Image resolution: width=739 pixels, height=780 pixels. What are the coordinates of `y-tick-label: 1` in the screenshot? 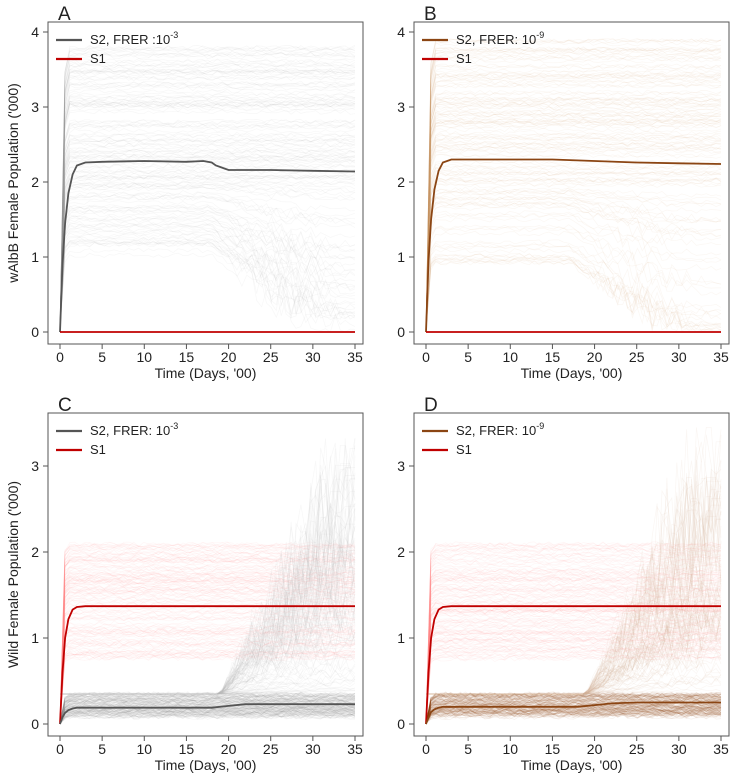 It's located at (401, 257).